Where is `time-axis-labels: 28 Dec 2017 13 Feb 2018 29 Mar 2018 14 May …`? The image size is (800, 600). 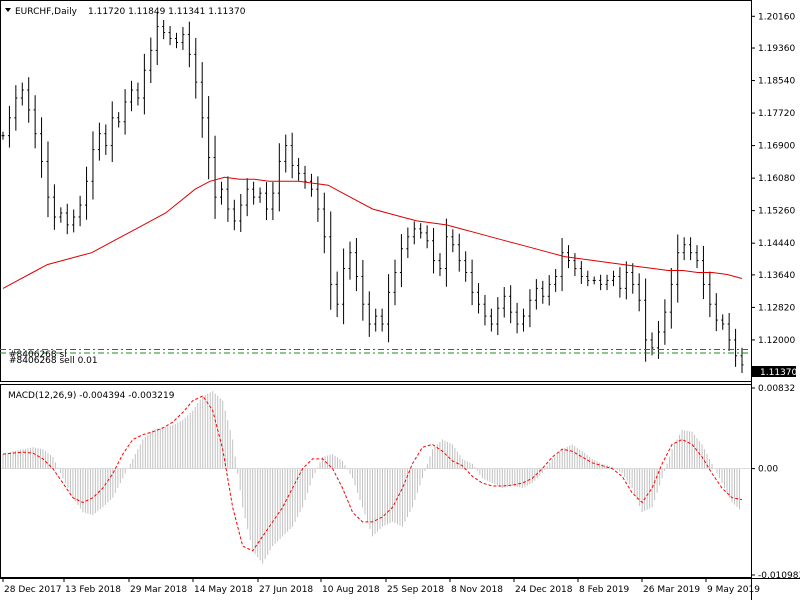 time-axis-labels: 28 Dec 2017 13 Feb 2018 29 Mar 2018 14 May … is located at coordinates (381, 586).